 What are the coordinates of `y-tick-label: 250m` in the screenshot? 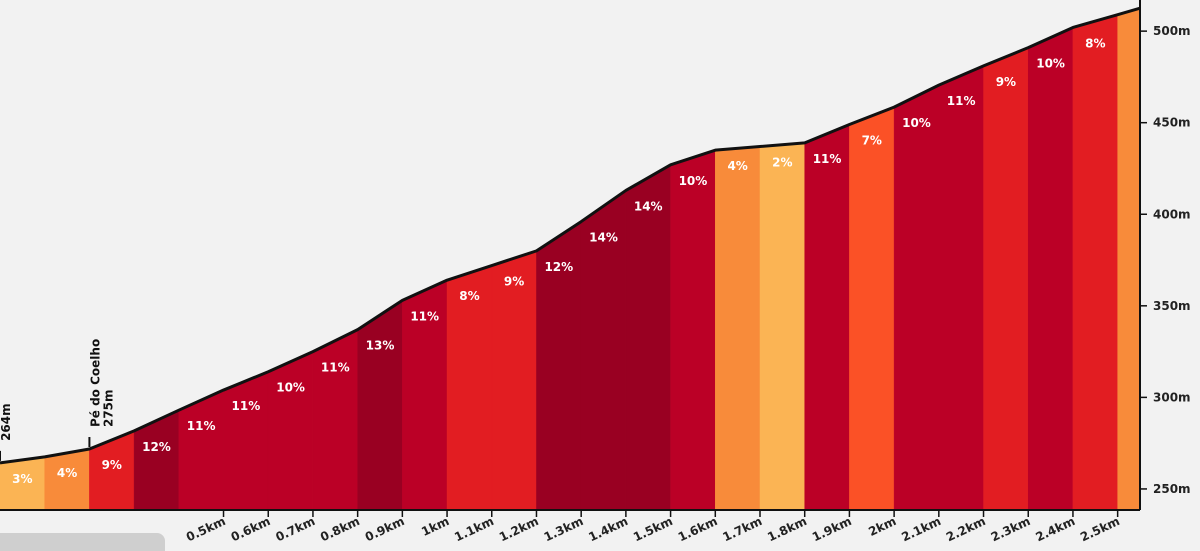 It's located at (1172, 489).